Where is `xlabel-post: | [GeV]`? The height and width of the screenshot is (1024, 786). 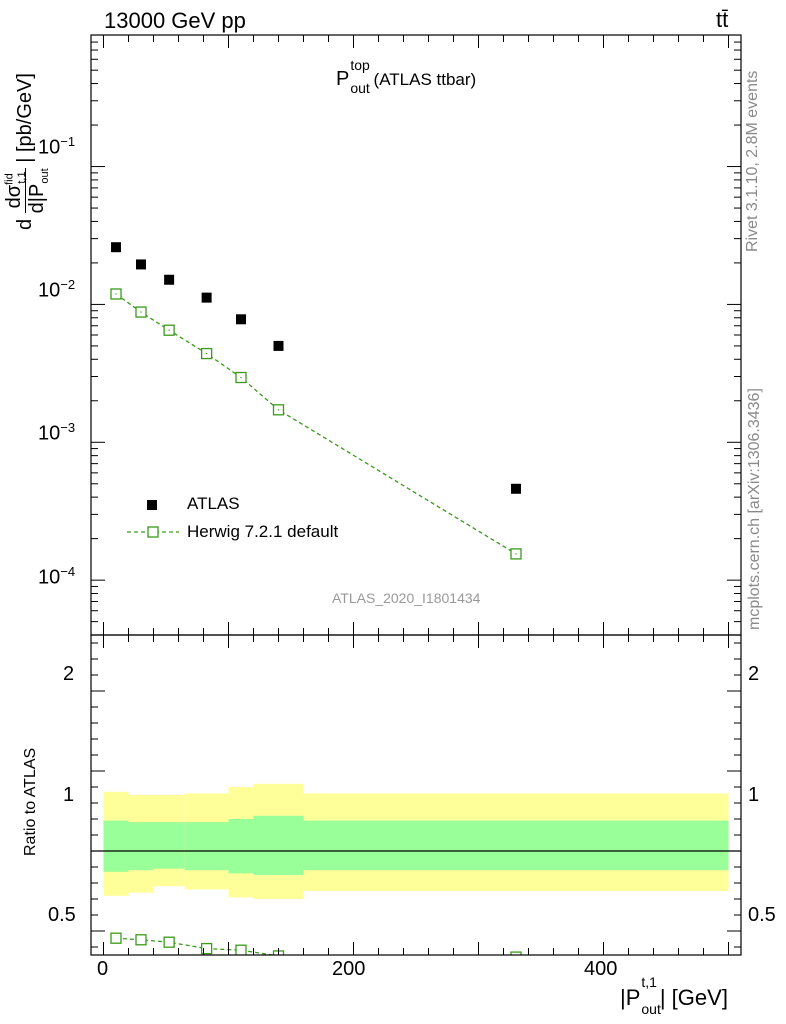 xlabel-post: | [GeV] is located at coordinates (693, 997).